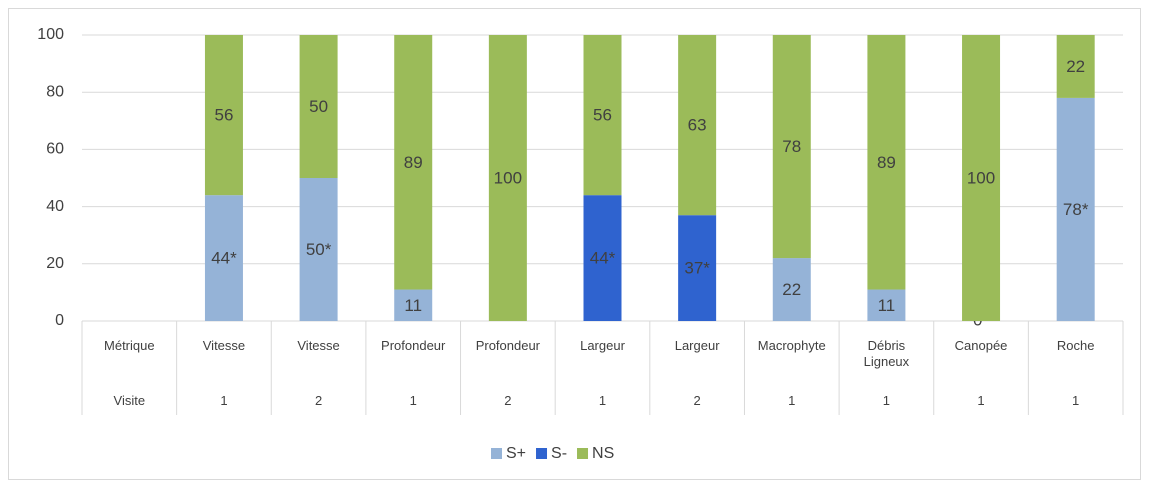 The image size is (1149, 489). Describe the element at coordinates (791, 345) in the screenshot. I see `x-tick-label: Macrophyte` at that location.